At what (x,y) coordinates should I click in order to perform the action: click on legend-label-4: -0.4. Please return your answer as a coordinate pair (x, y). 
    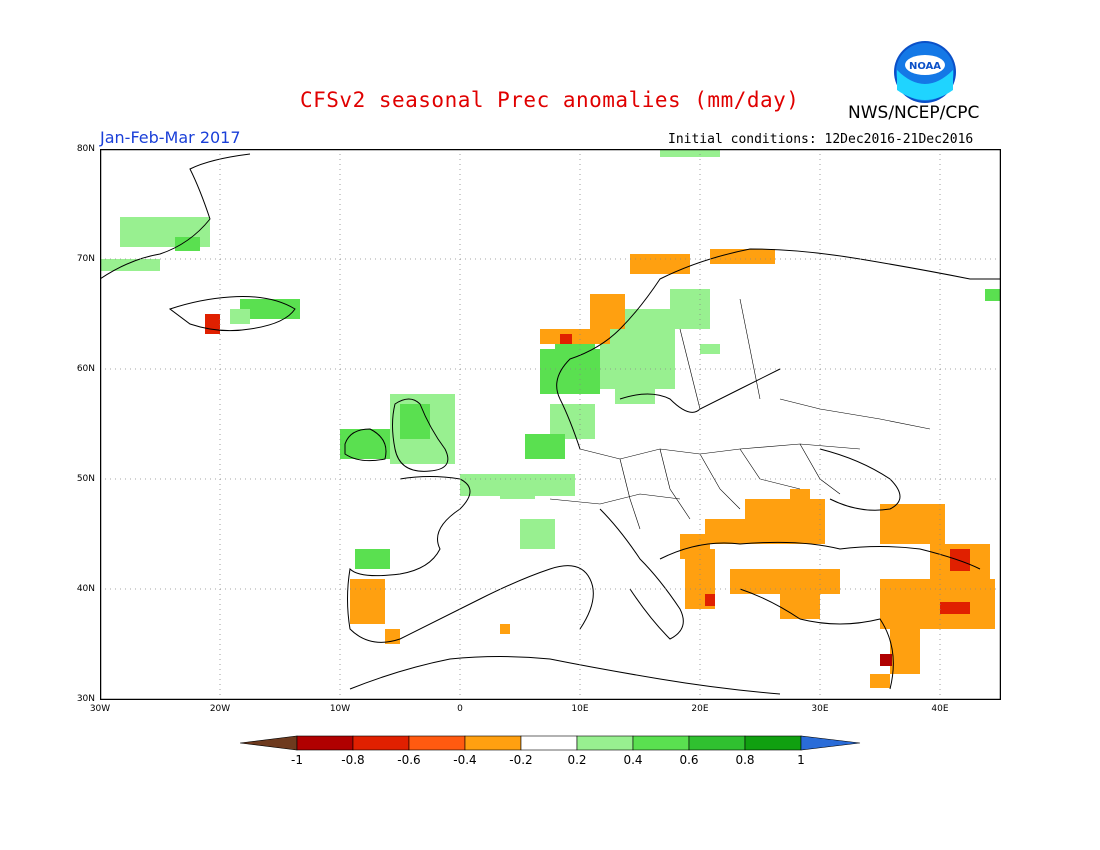
    Looking at the image, I should click on (465, 760).